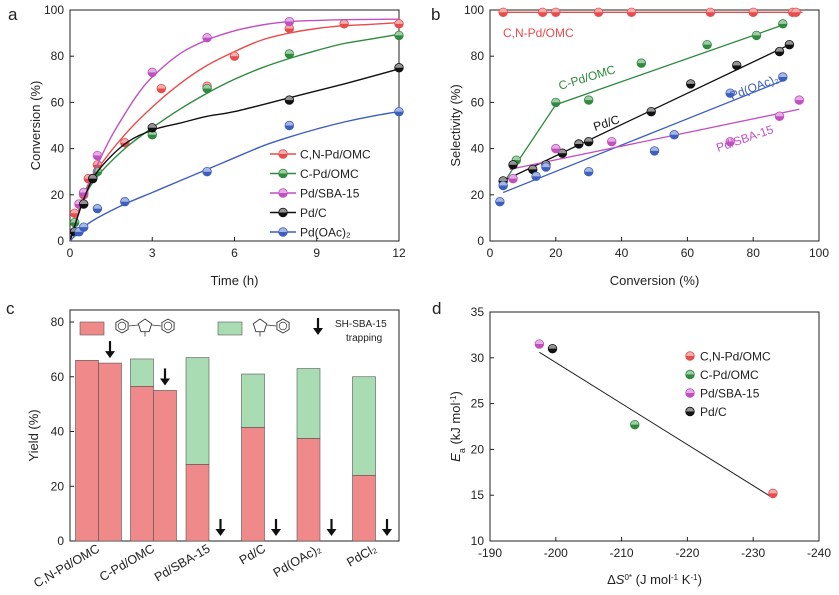 This screenshot has height=595, width=839. Describe the element at coordinates (478, 102) in the screenshot. I see `y-tick-label: 60` at that location.